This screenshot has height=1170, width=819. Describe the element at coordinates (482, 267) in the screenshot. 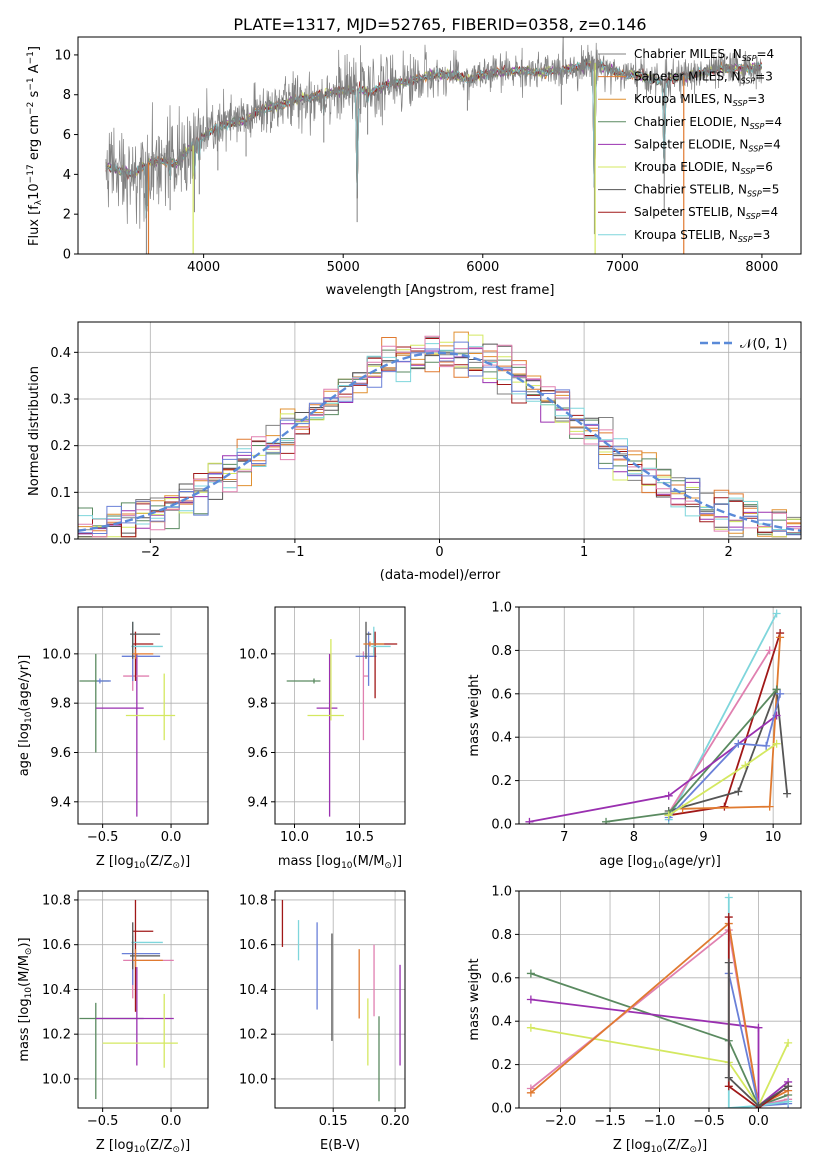

I see `x-tick-label: 6000` at that location.